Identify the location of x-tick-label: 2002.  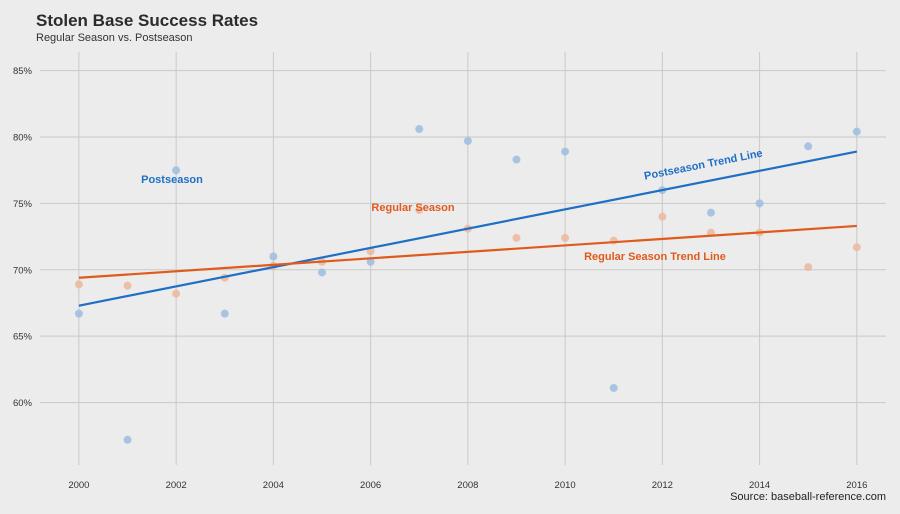
(176, 485).